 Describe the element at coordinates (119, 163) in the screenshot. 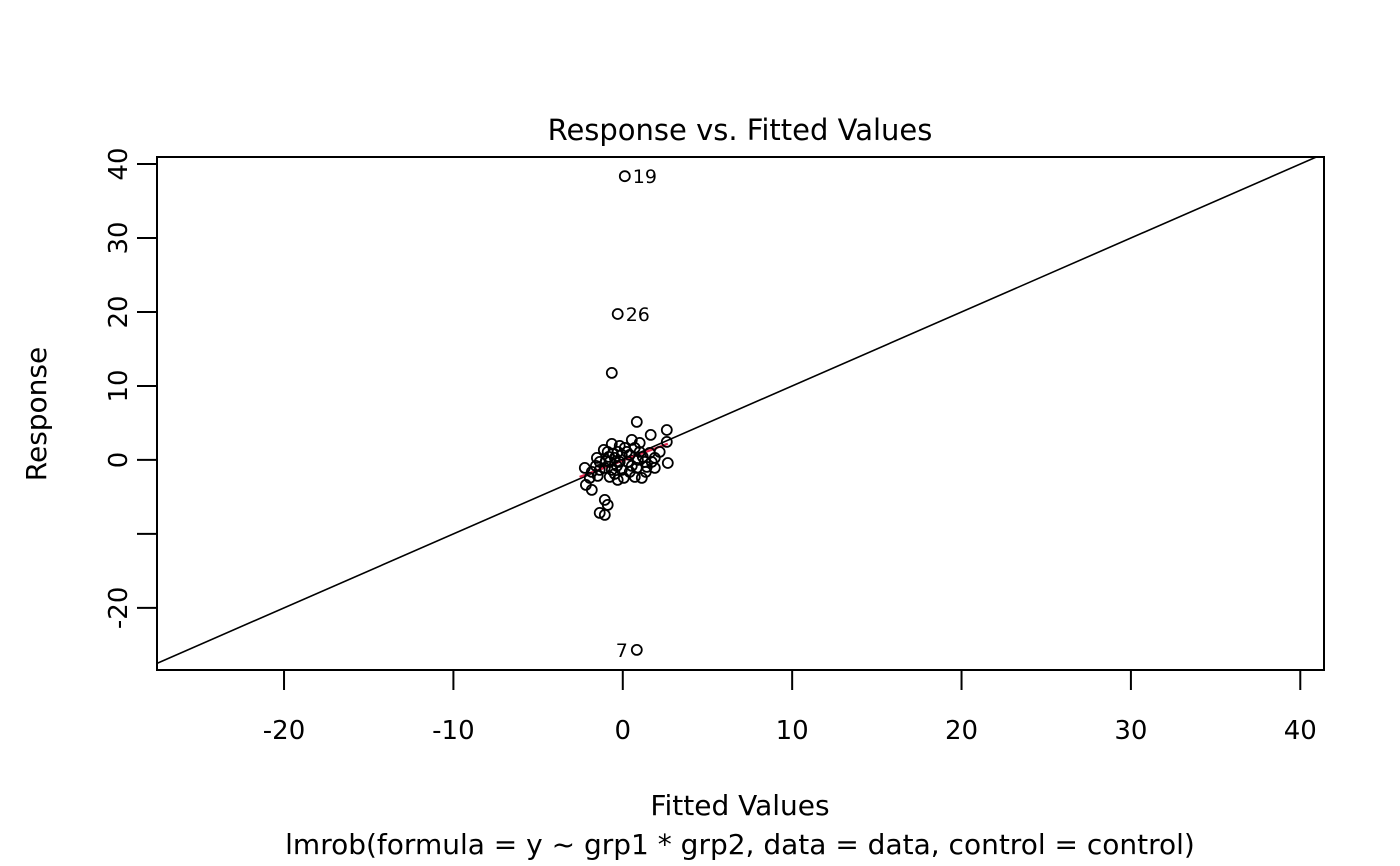

I see `y-tick-label: 40` at that location.